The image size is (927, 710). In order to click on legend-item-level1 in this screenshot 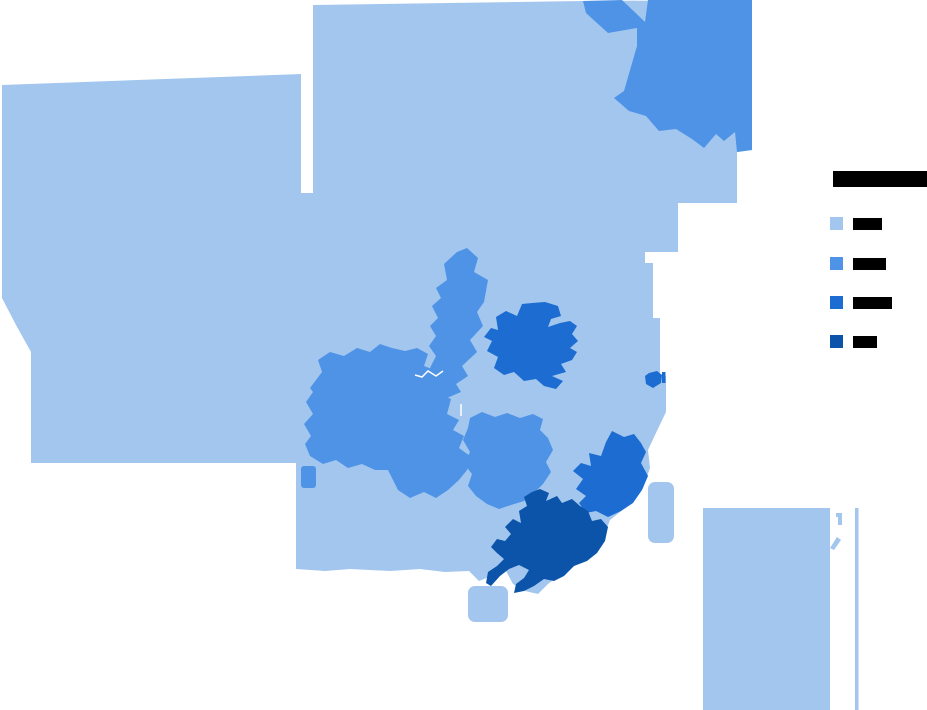, I will do `click(856, 223)`.